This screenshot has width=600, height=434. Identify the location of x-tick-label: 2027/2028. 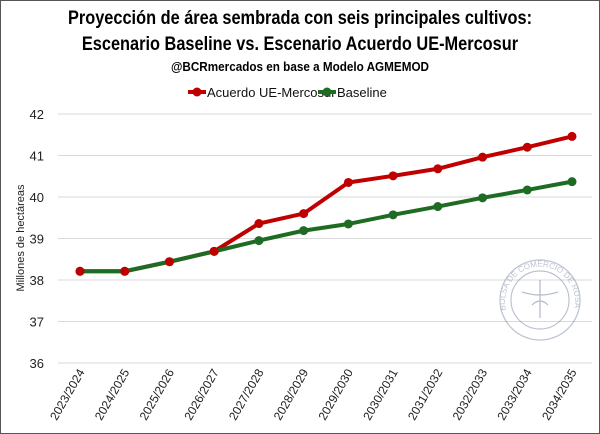
(246, 394).